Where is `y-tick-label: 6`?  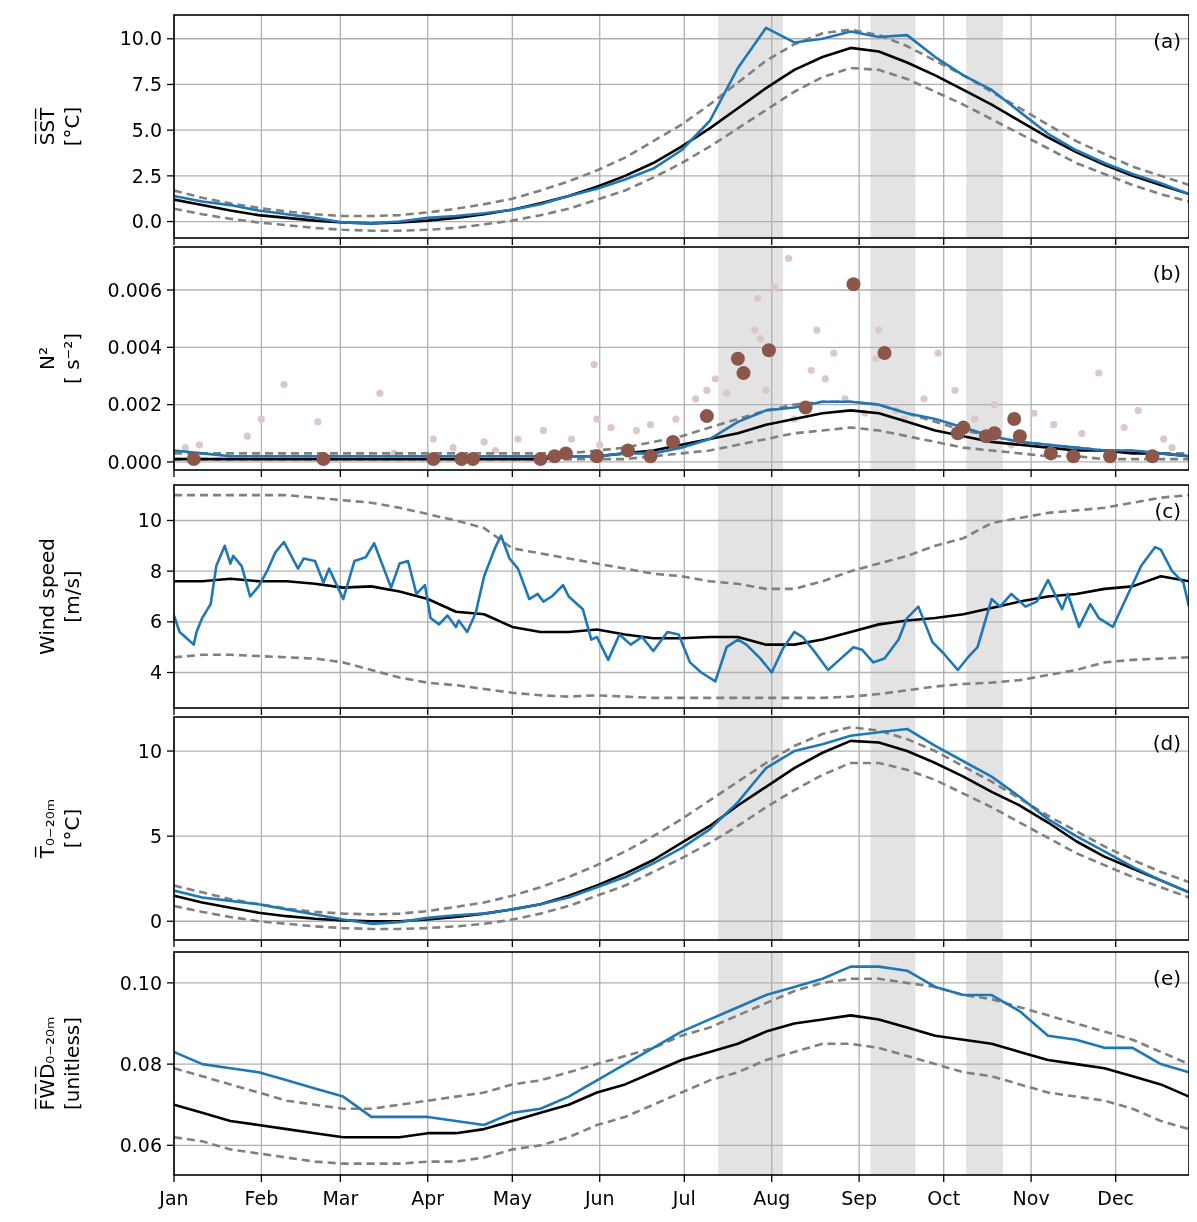
y-tick-label: 6 is located at coordinates (155, 621).